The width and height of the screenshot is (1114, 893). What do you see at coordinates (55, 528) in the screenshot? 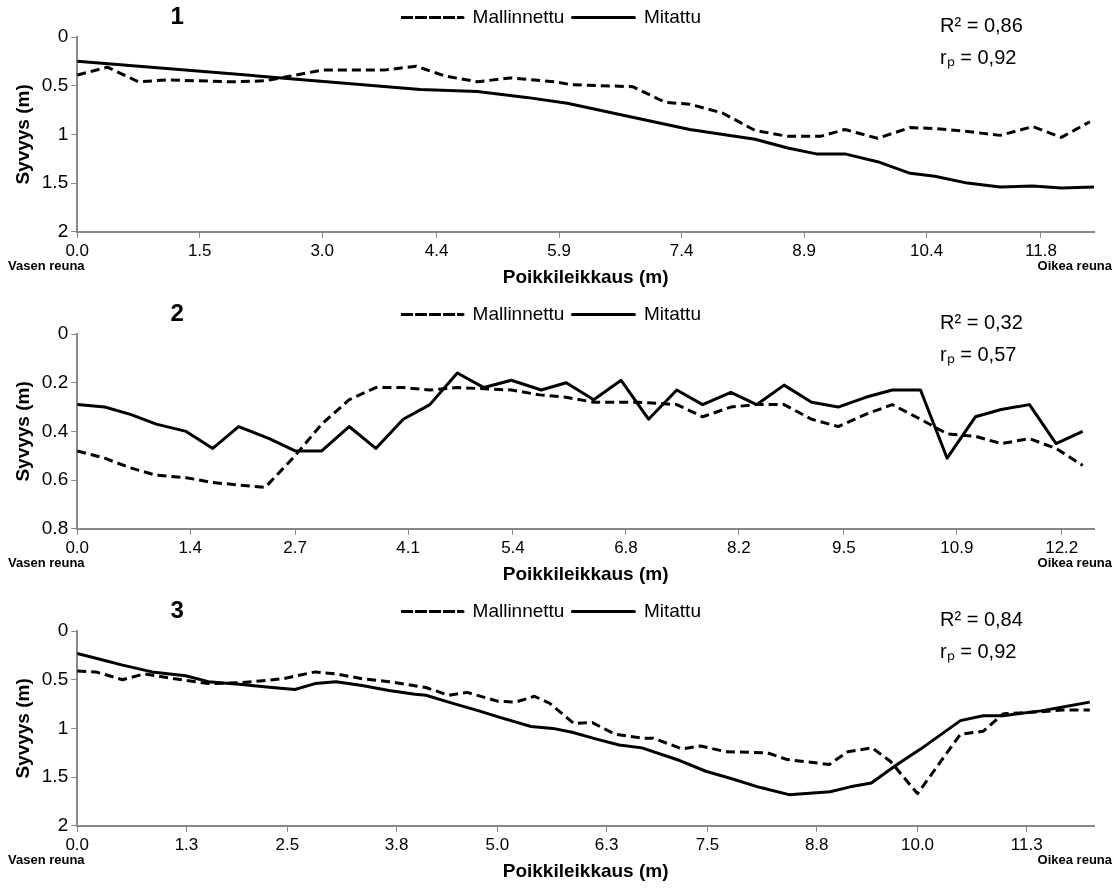
I see `y-tick-label: 0.8` at bounding box center [55, 528].